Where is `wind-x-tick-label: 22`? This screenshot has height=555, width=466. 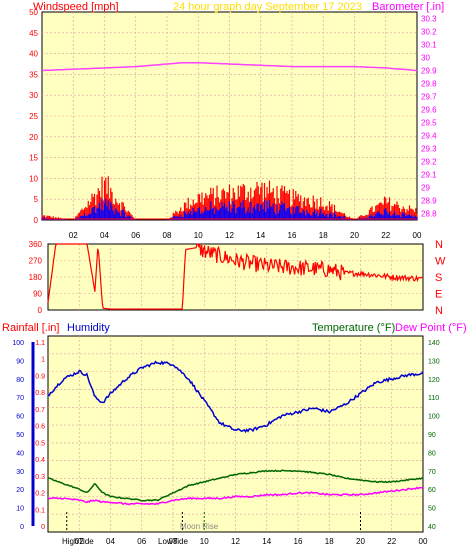 wind-x-tick-label: 22 is located at coordinates (385, 235).